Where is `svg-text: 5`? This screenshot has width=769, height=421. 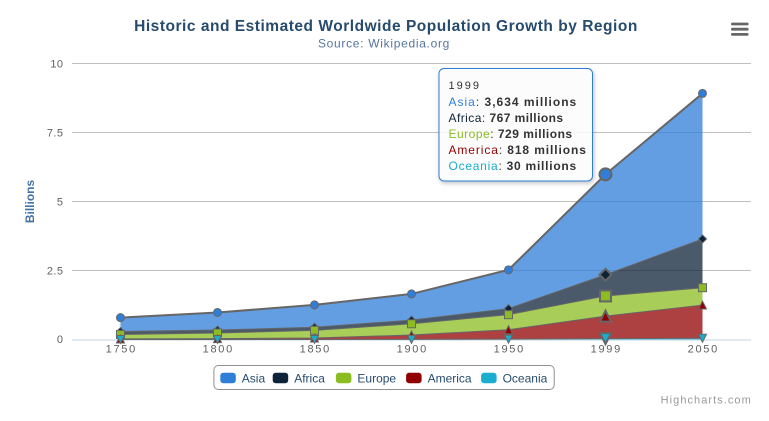
svg-text: 5 is located at coordinates (60, 202).